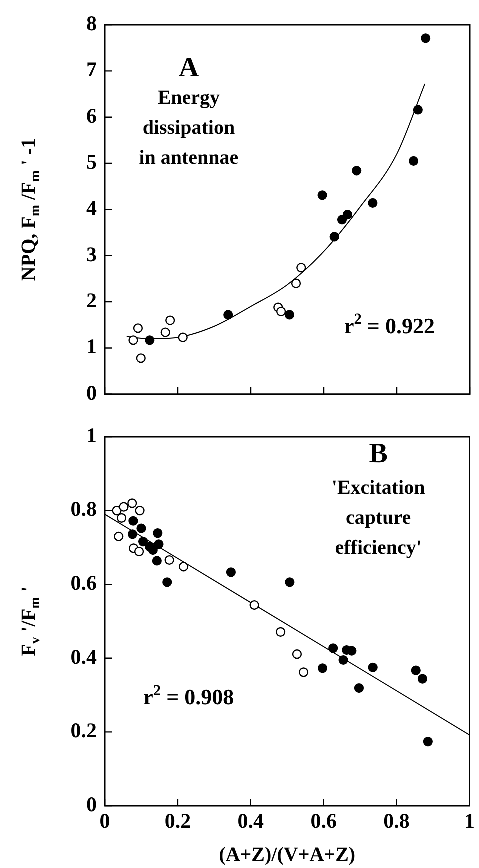  Describe the element at coordinates (189, 128) in the screenshot. I see `annotation: Energy dissipation in antennae` at that location.